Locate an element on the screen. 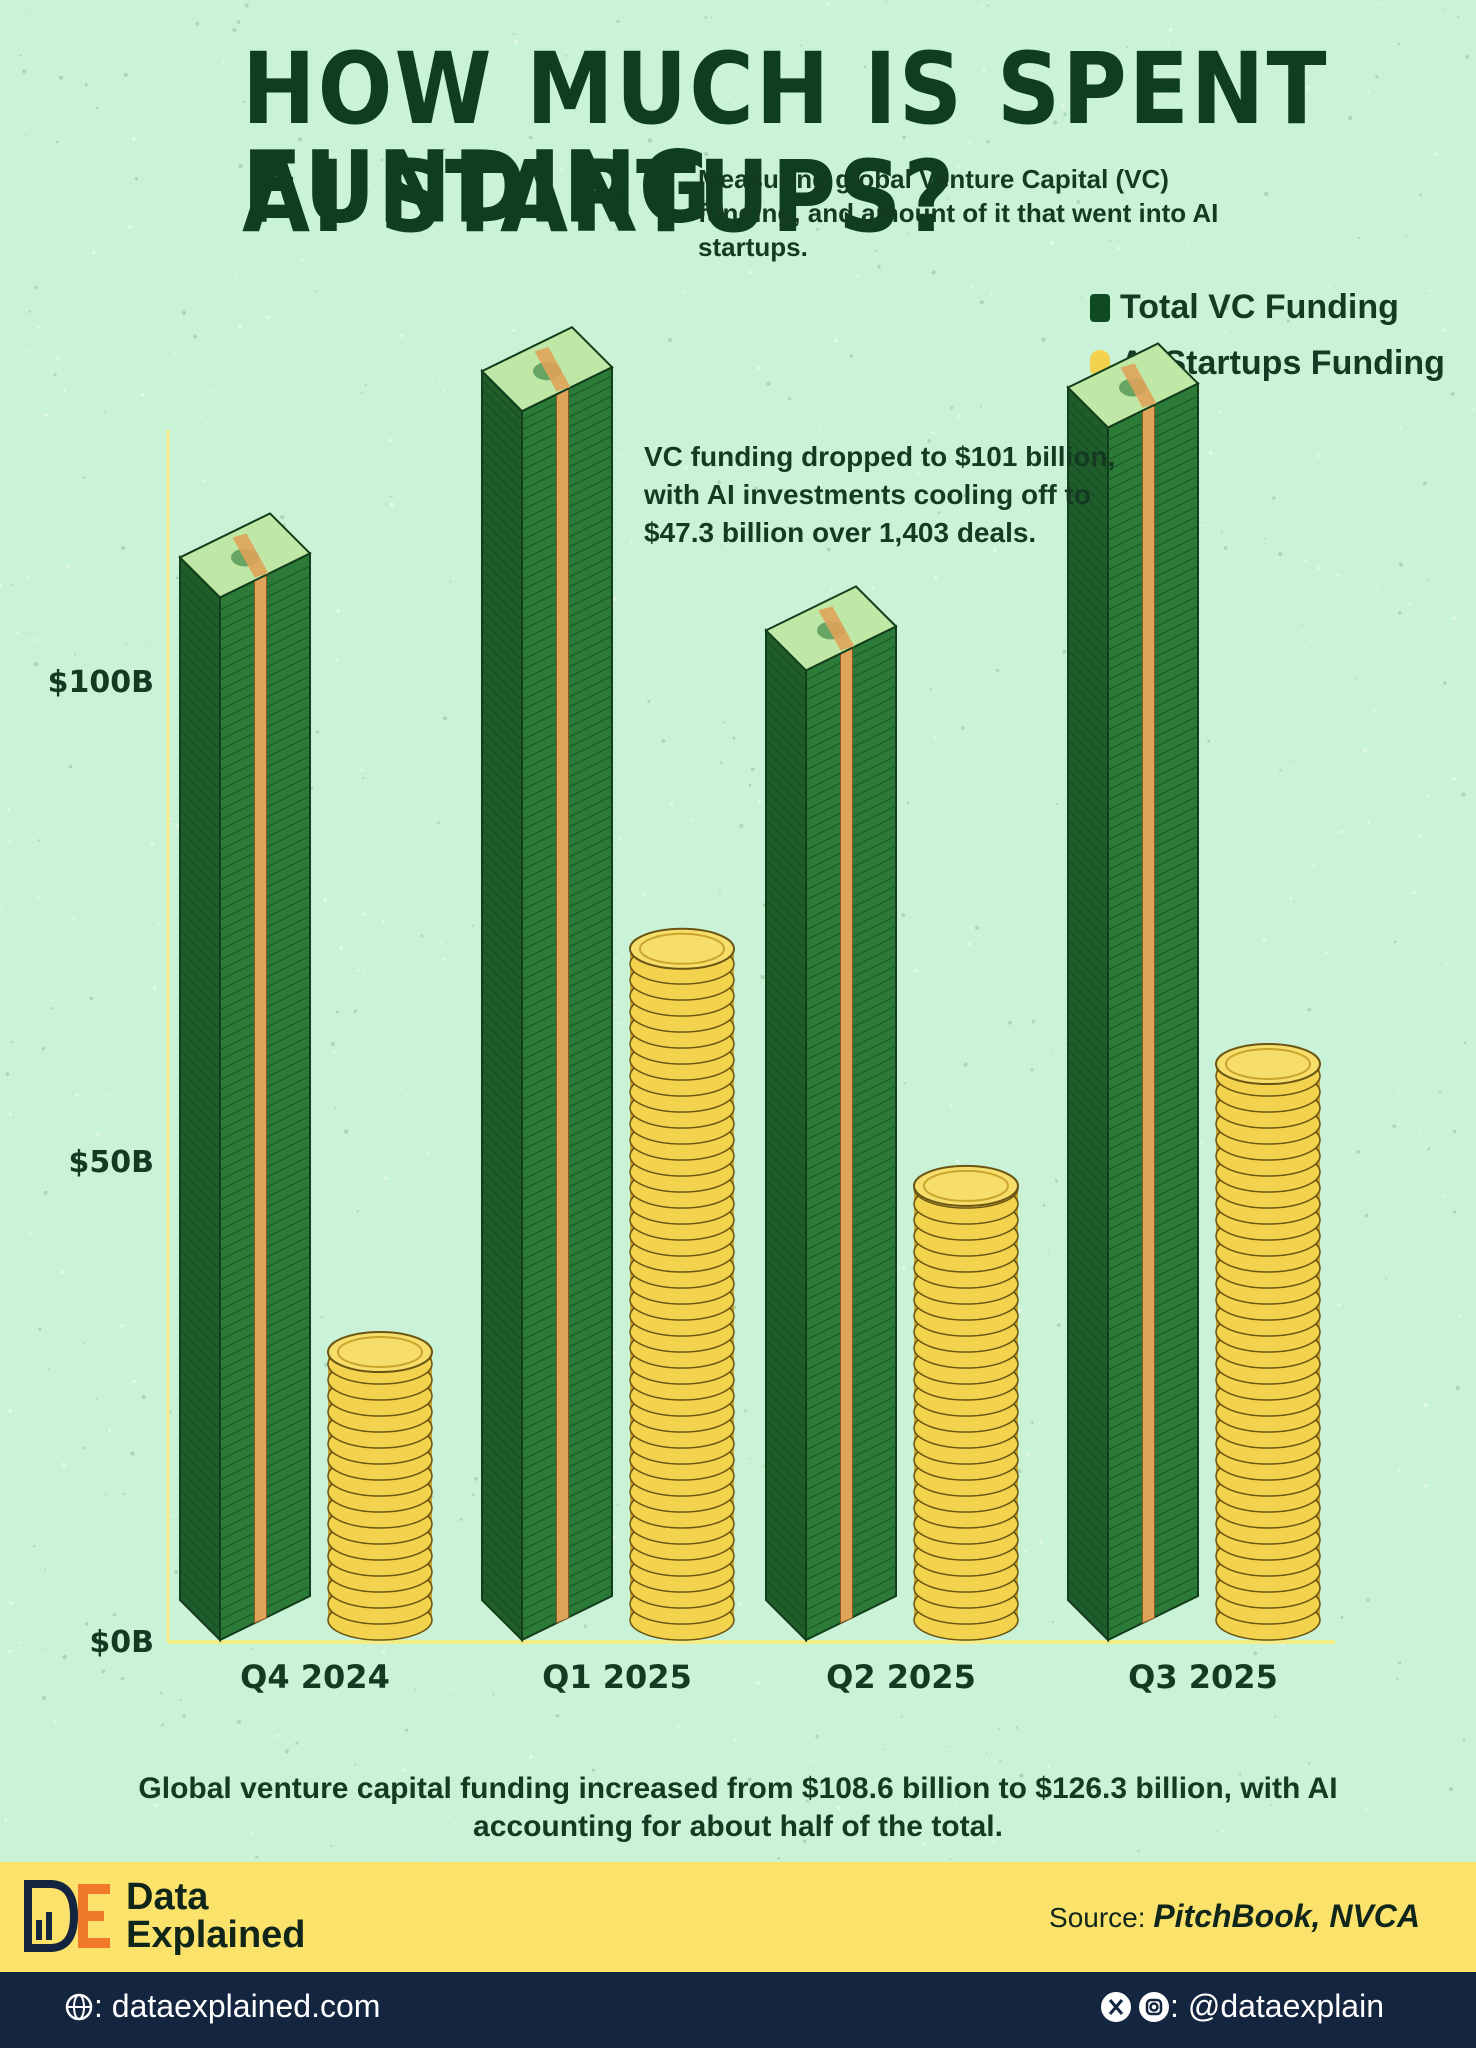 Image resolution: width=1476 pixels, height=2048 pixels. coin-top is located at coordinates (380, 1352).